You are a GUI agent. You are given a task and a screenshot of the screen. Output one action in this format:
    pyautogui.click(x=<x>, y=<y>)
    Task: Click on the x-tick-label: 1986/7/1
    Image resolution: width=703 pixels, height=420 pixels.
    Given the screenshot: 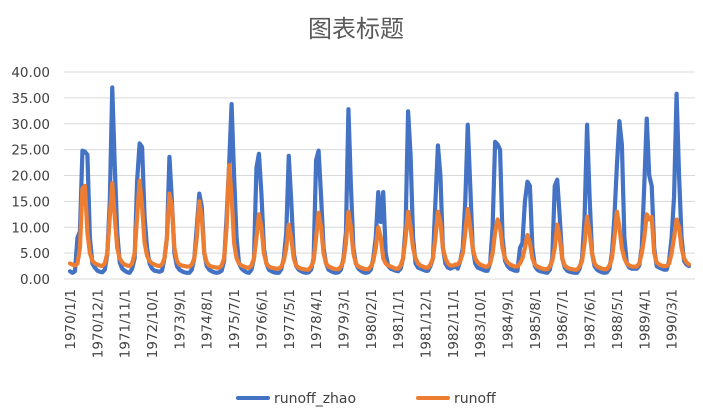 What is the action you would take?
    pyautogui.click(x=563, y=319)
    